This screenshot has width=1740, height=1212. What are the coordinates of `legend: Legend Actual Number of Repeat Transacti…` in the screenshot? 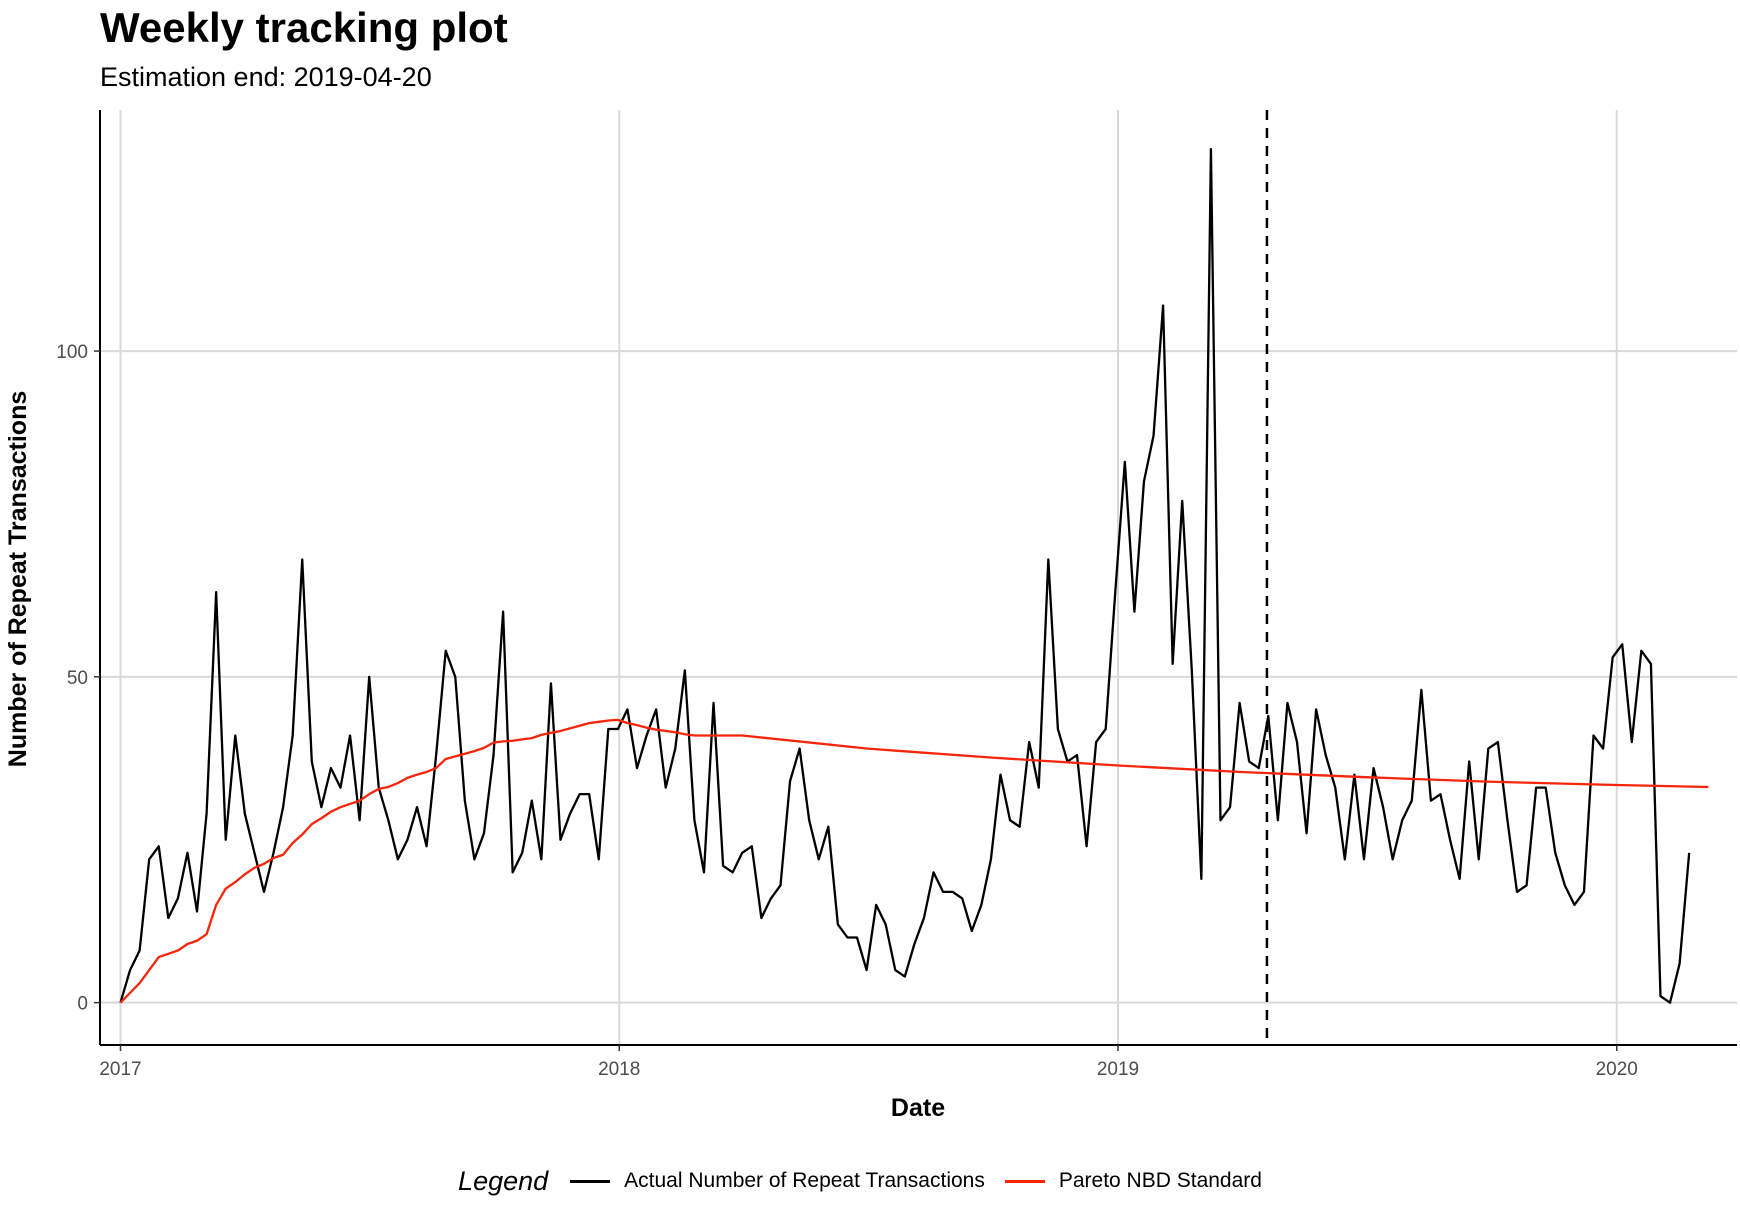 It's located at (870, 1181).